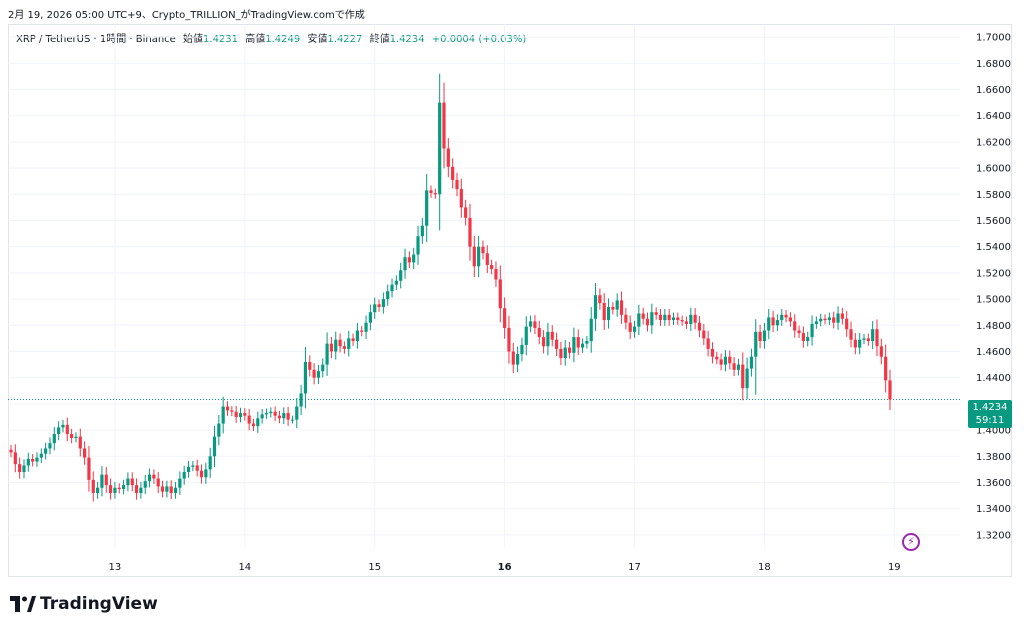 The height and width of the screenshot is (630, 1024). I want to click on x-tick-label: 17, so click(634, 567).